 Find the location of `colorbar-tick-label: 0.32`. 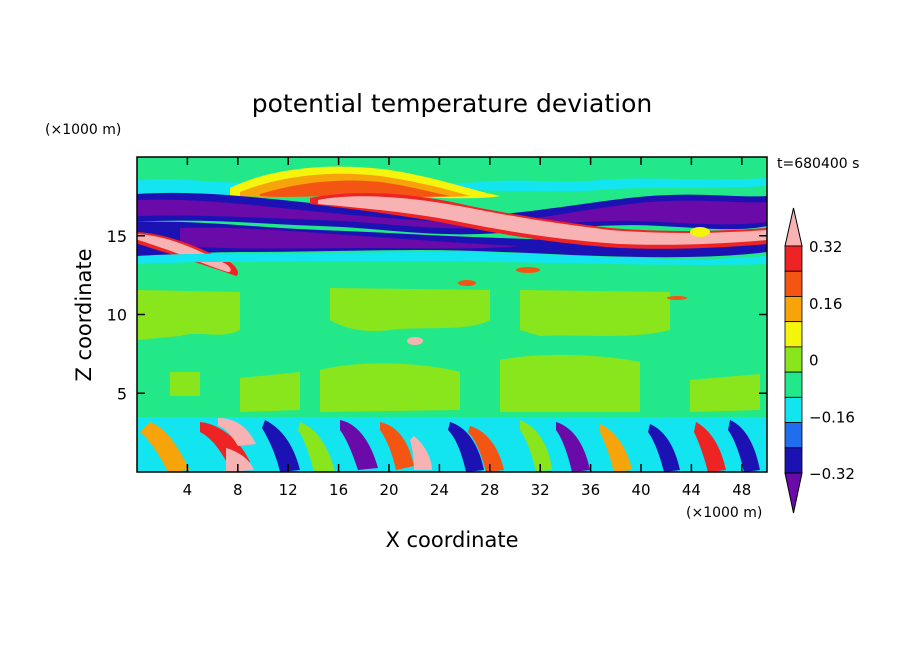

colorbar-tick-label: 0.32 is located at coordinates (825, 247).